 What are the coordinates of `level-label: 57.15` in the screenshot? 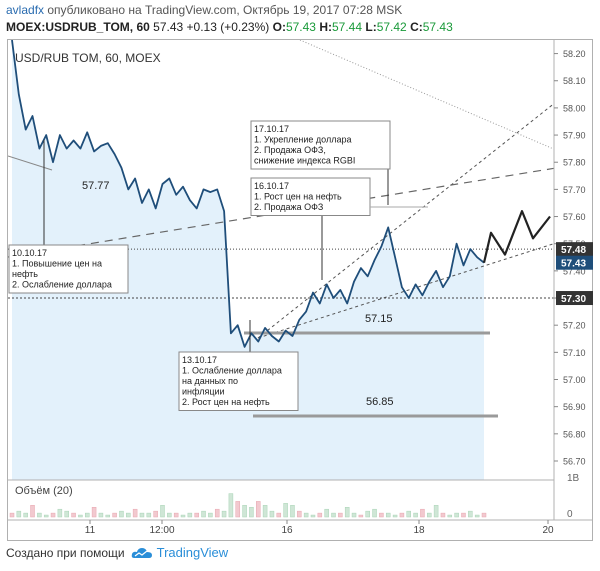 It's located at (379, 319).